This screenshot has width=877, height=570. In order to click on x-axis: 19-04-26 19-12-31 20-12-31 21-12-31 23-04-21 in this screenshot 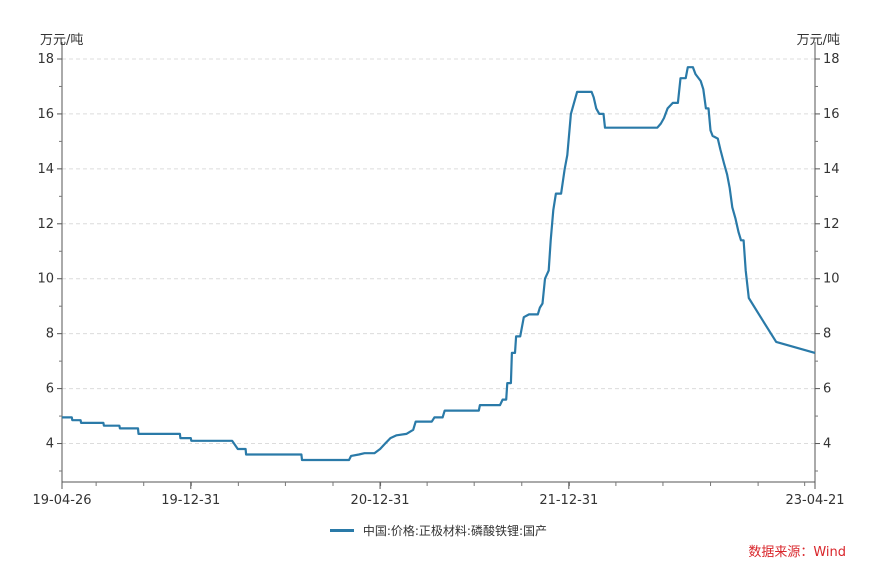, I will do `click(438, 495)`.